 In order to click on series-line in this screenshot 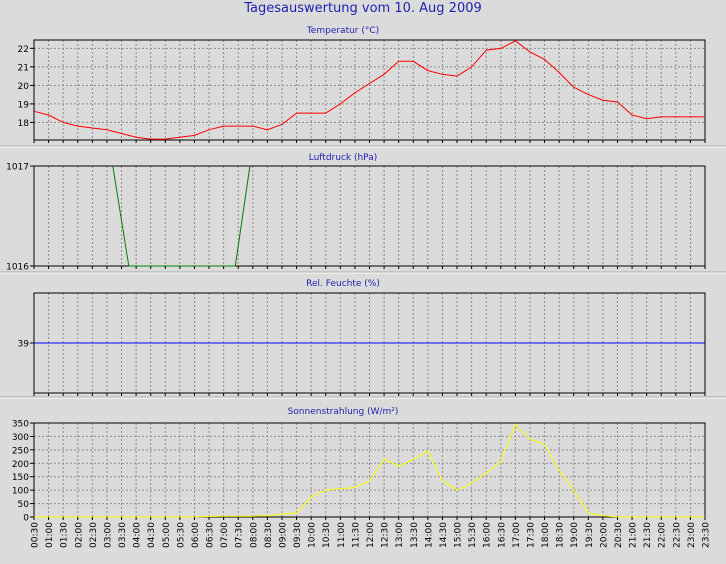, I will do `click(181, 216)`.